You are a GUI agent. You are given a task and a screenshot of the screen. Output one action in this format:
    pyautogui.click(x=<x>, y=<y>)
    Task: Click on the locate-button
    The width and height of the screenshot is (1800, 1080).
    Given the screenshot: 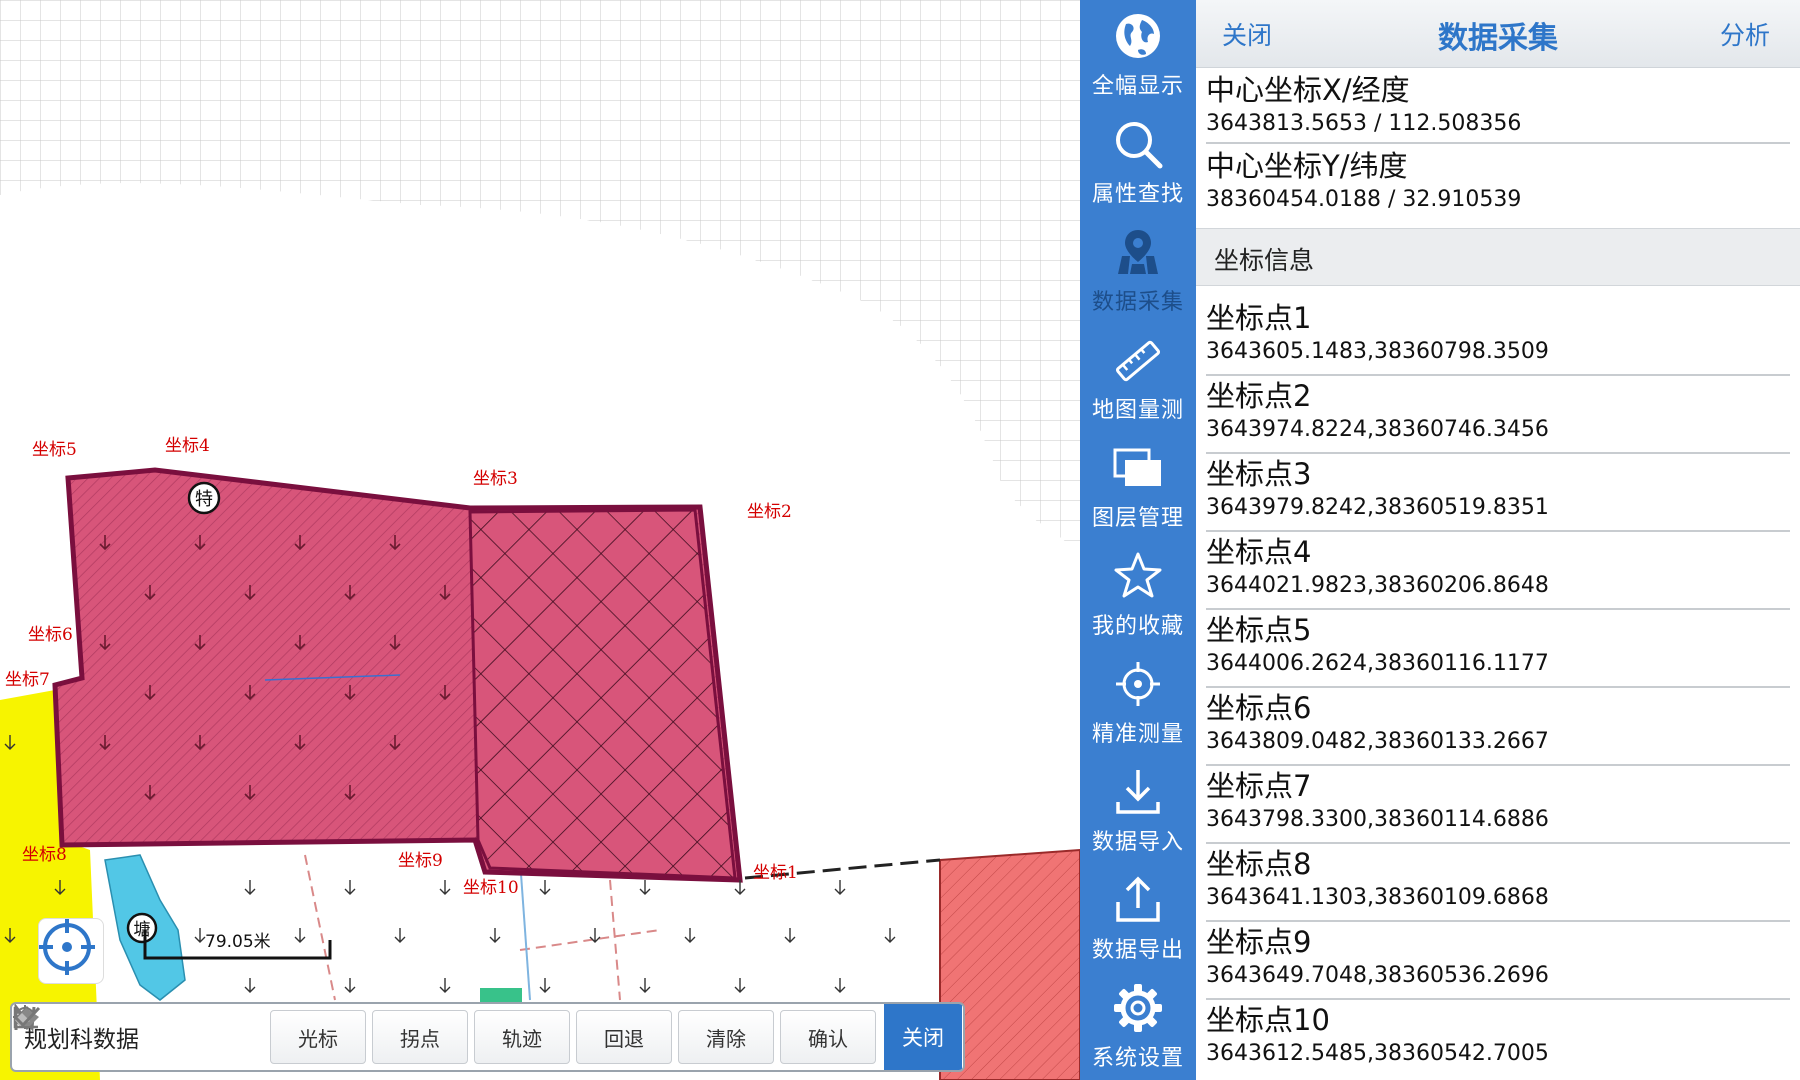 What is the action you would take?
    pyautogui.click(x=71, y=951)
    